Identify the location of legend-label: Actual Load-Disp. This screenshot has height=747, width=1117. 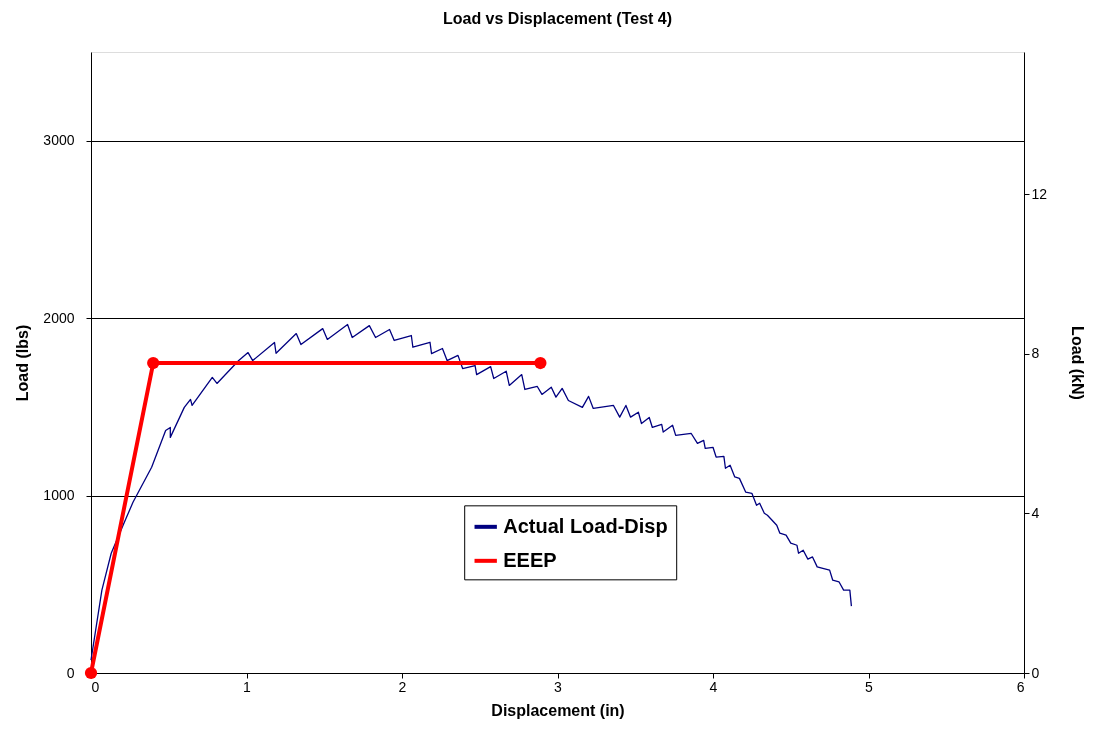
(585, 525).